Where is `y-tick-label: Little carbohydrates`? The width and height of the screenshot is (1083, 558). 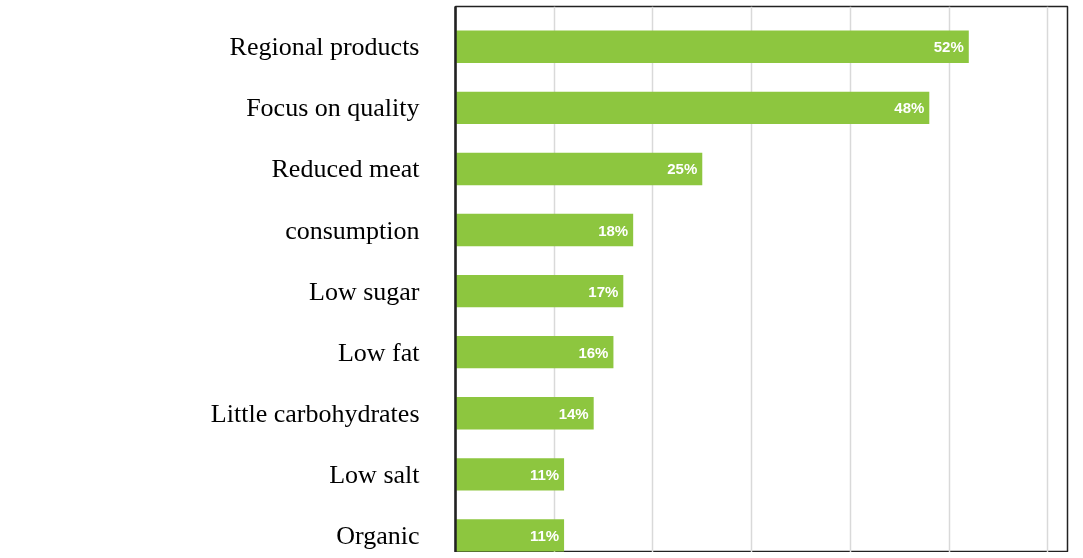
y-tick-label: Little carbohydrates is located at coordinates (315, 413).